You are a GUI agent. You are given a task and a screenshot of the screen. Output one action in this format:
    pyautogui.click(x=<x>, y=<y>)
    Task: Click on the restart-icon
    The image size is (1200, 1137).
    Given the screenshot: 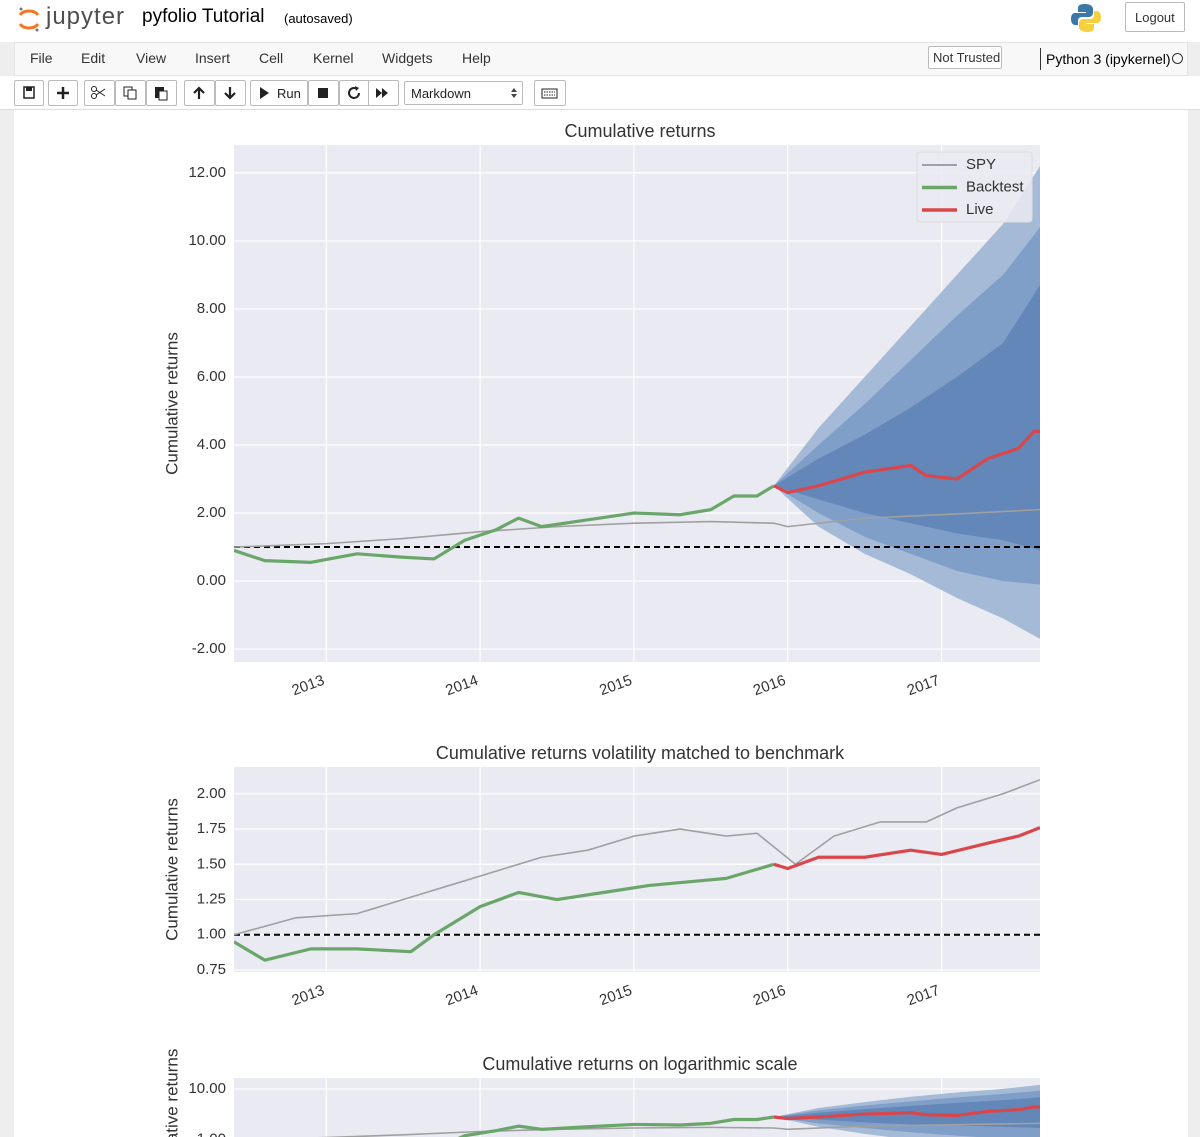 What is the action you would take?
    pyautogui.click(x=354, y=92)
    